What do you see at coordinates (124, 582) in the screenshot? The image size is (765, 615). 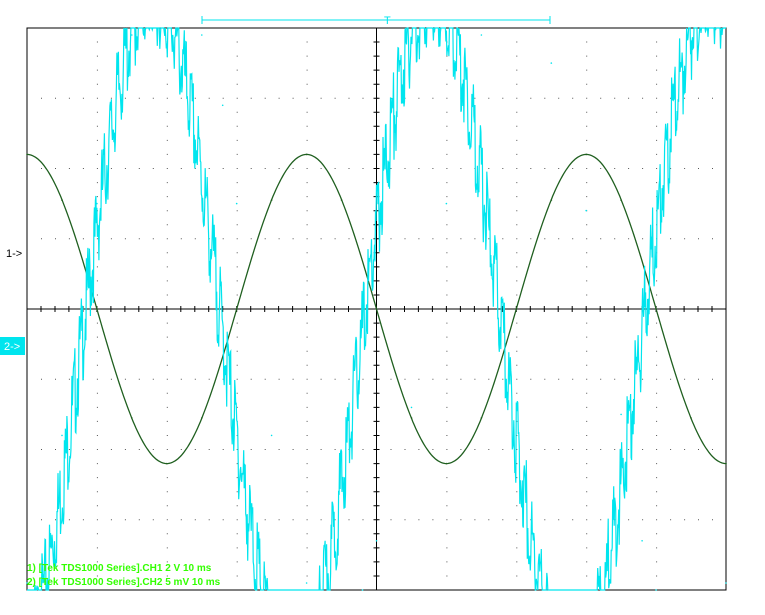 I see `ch2-readout: 2) [Tek TDS1000 Series].CH2 5 mV 10 ms` at bounding box center [124, 582].